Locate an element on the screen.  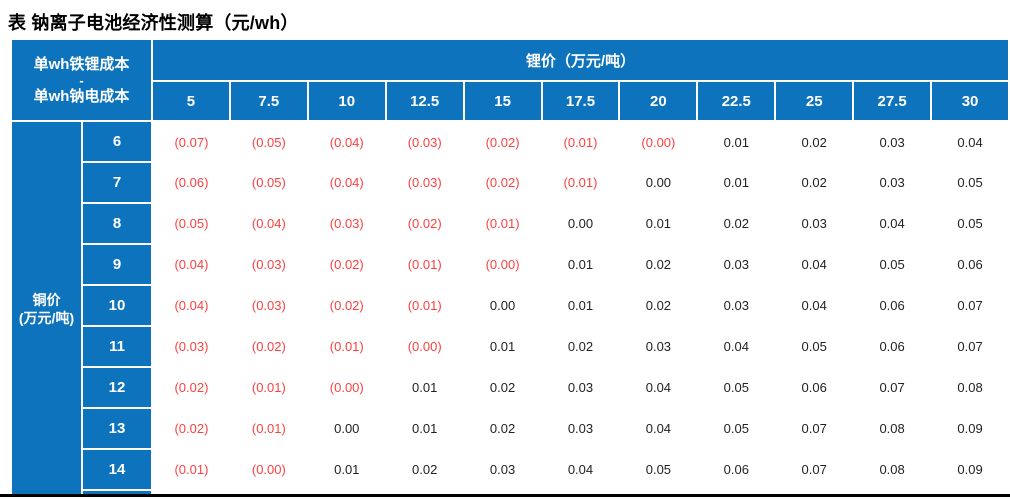
row-header: 7 is located at coordinates (117, 182).